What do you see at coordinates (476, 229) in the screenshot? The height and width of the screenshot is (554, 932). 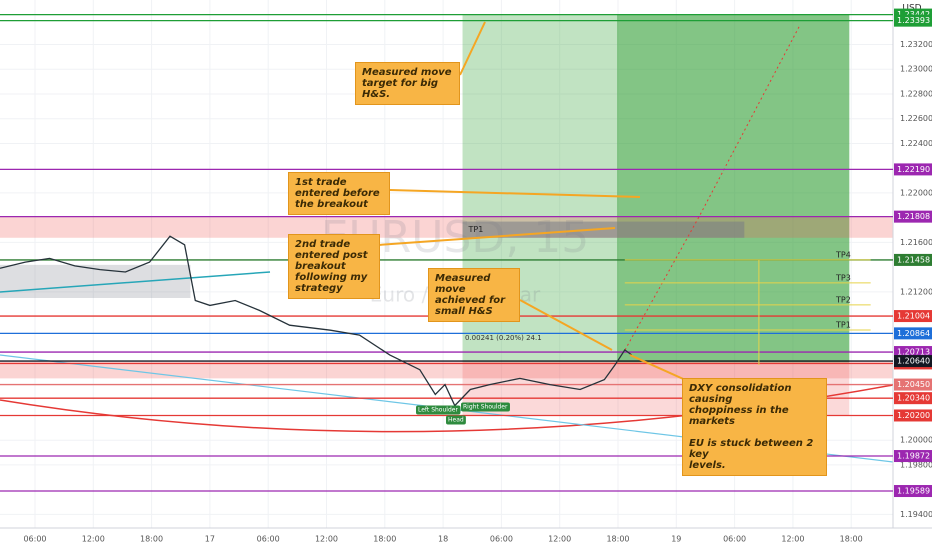 I see `zone-label: TP1` at bounding box center [476, 229].